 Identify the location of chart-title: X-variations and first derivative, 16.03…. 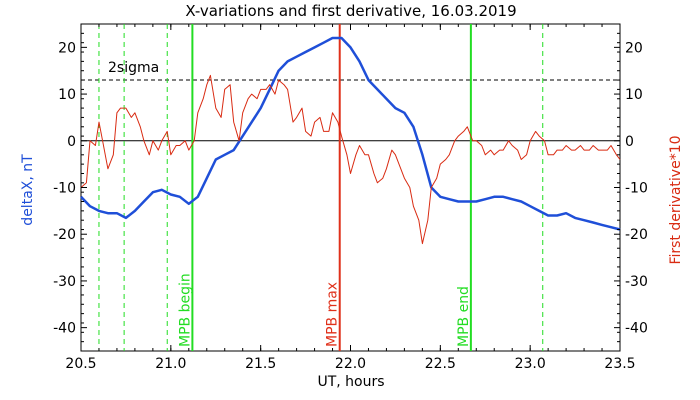
(350, 11).